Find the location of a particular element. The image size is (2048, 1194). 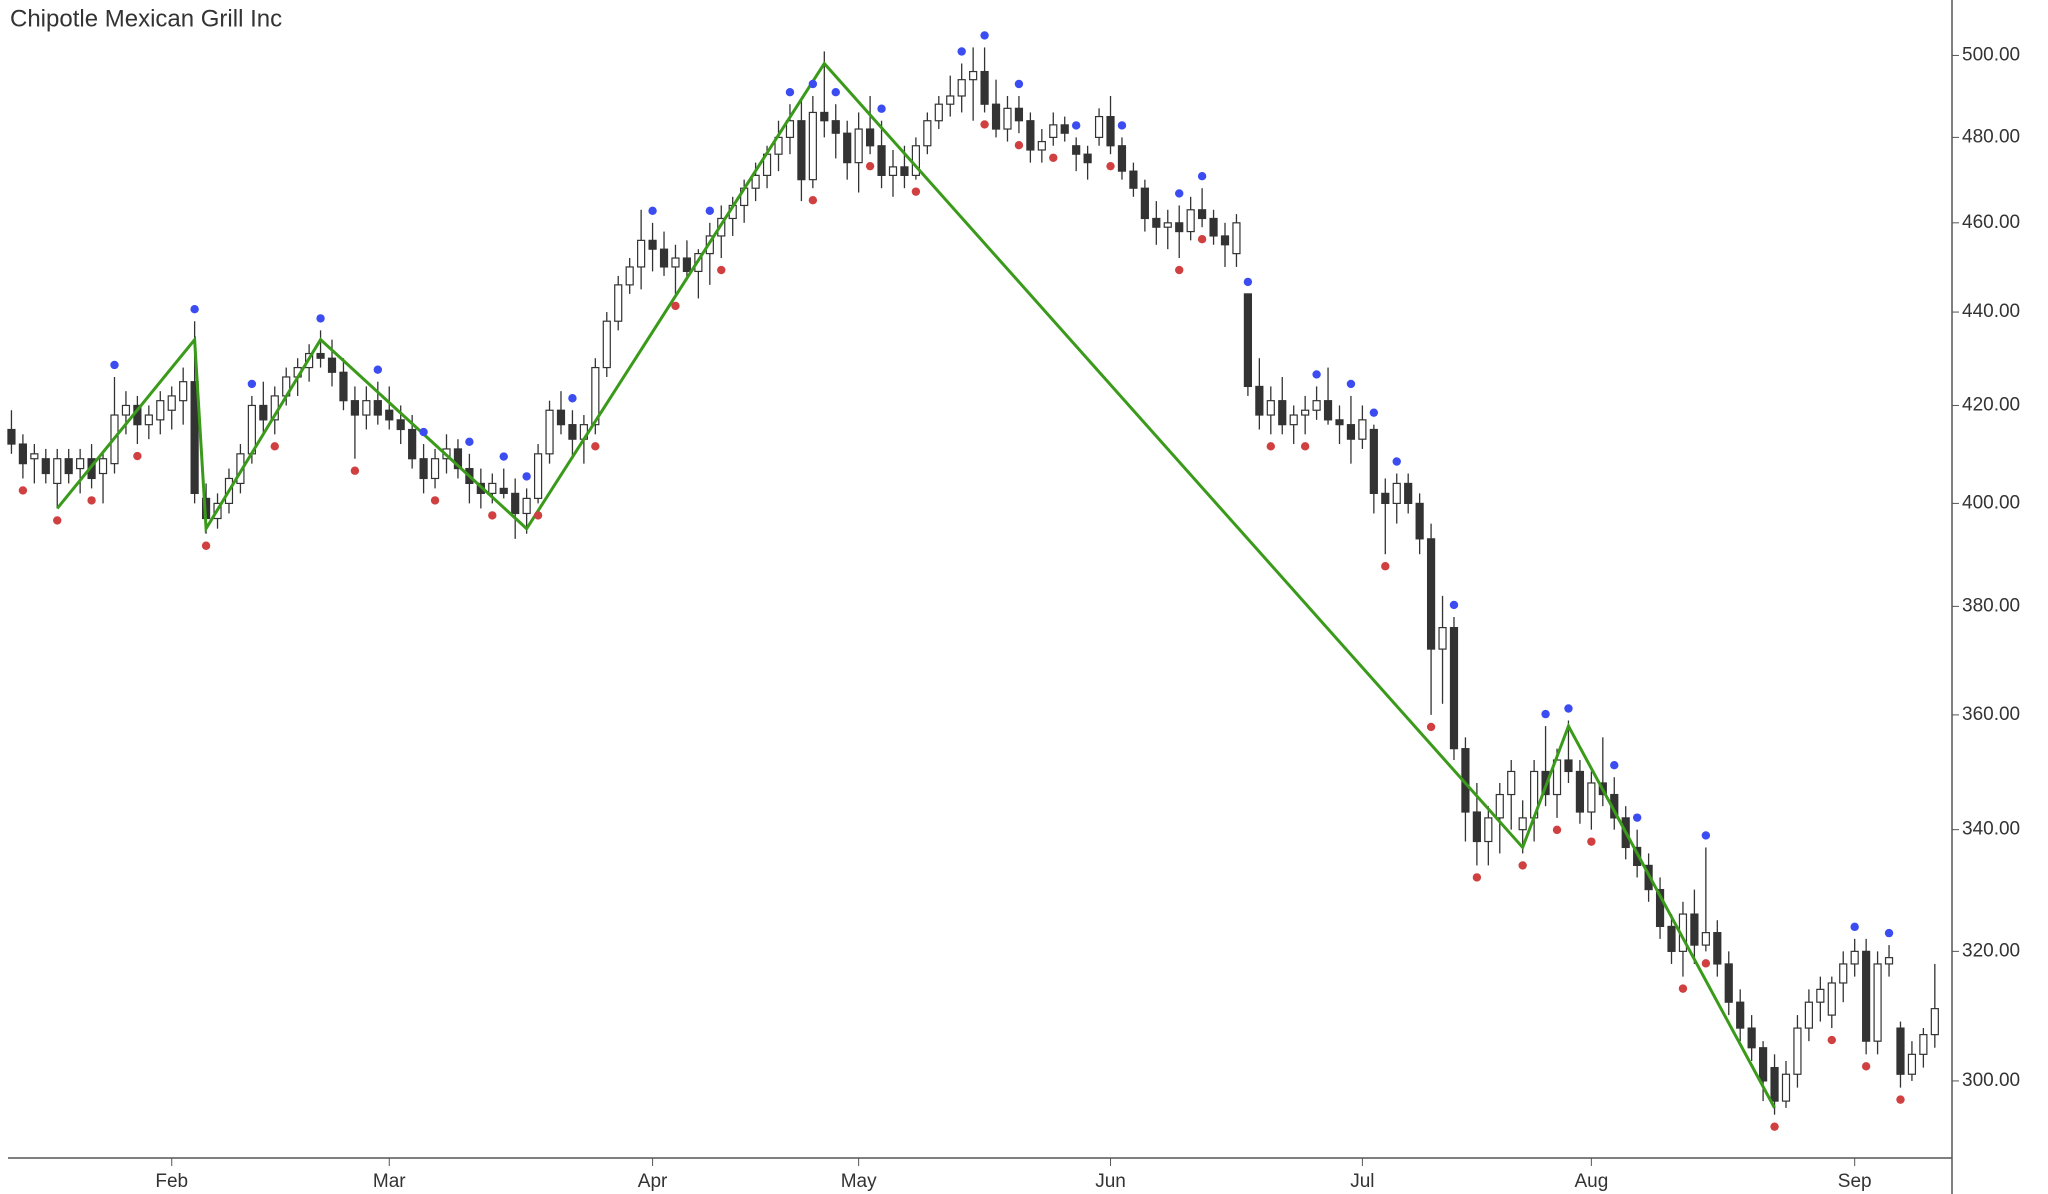

y-tick-label: 440.00 is located at coordinates (1991, 311).